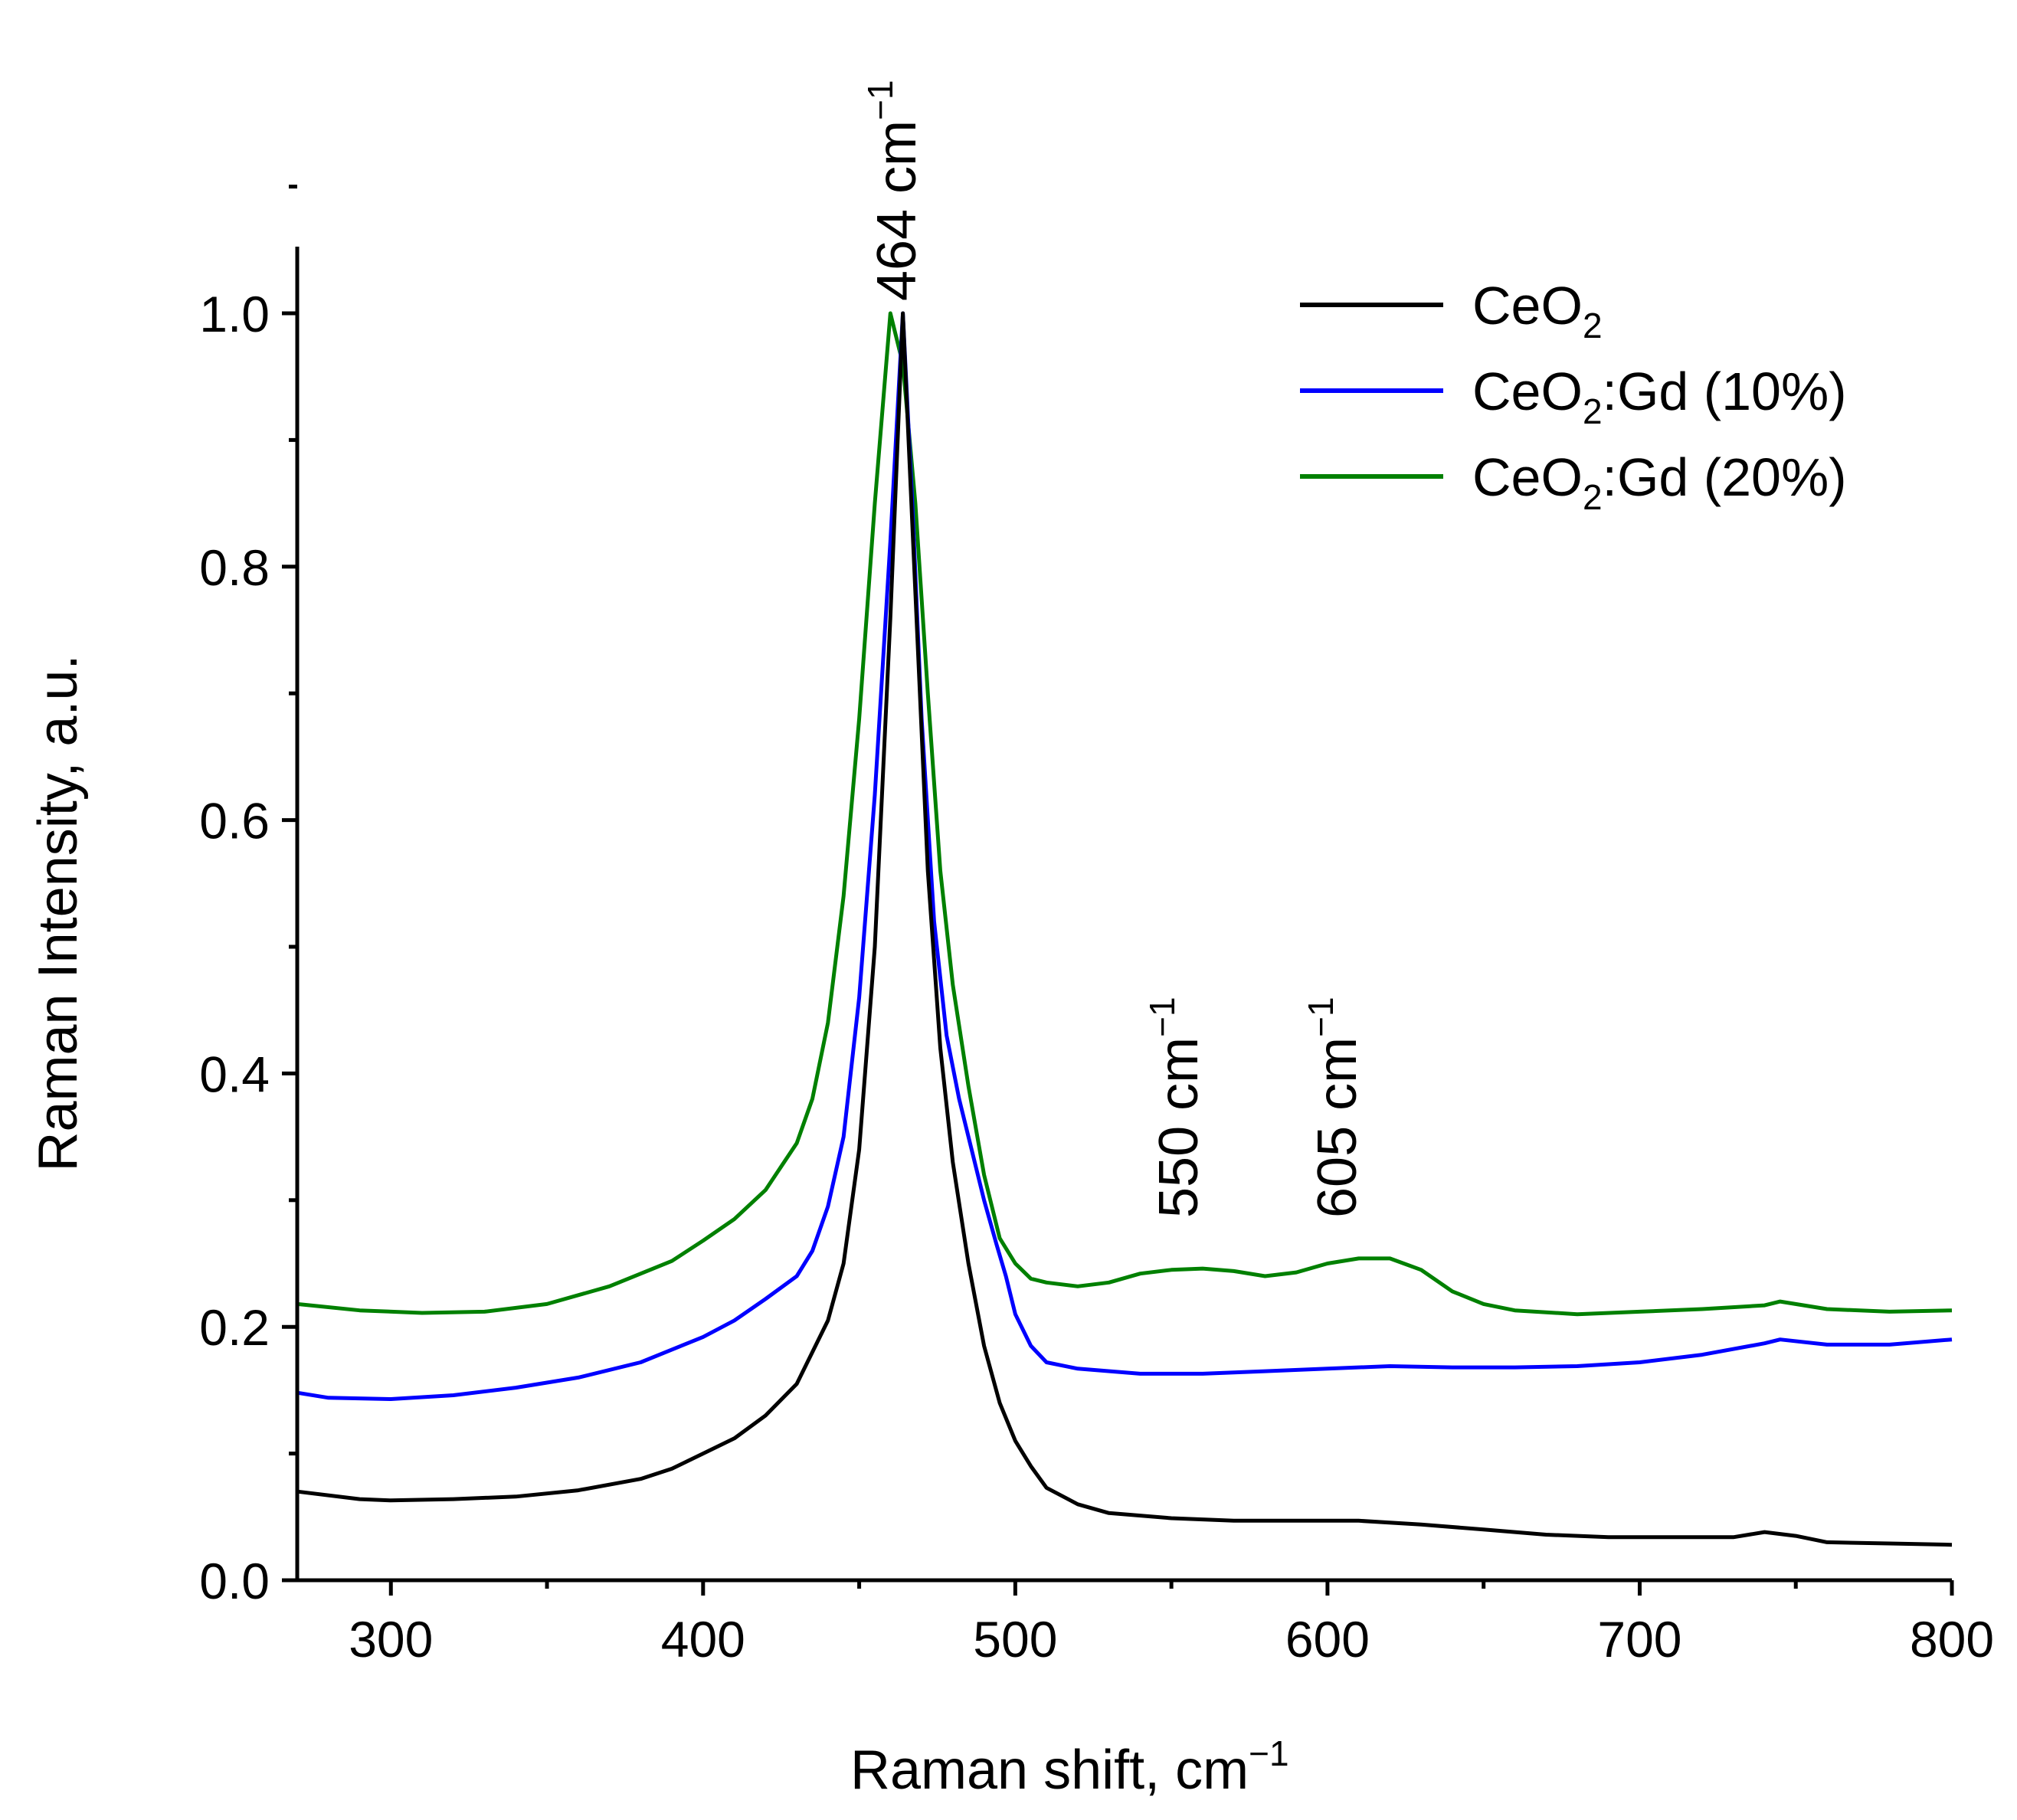 This screenshot has width=2017, height=1820. Describe the element at coordinates (1171, 1624) in the screenshot. I see `x-ticks: 300 400 500 600 700 800` at that location.